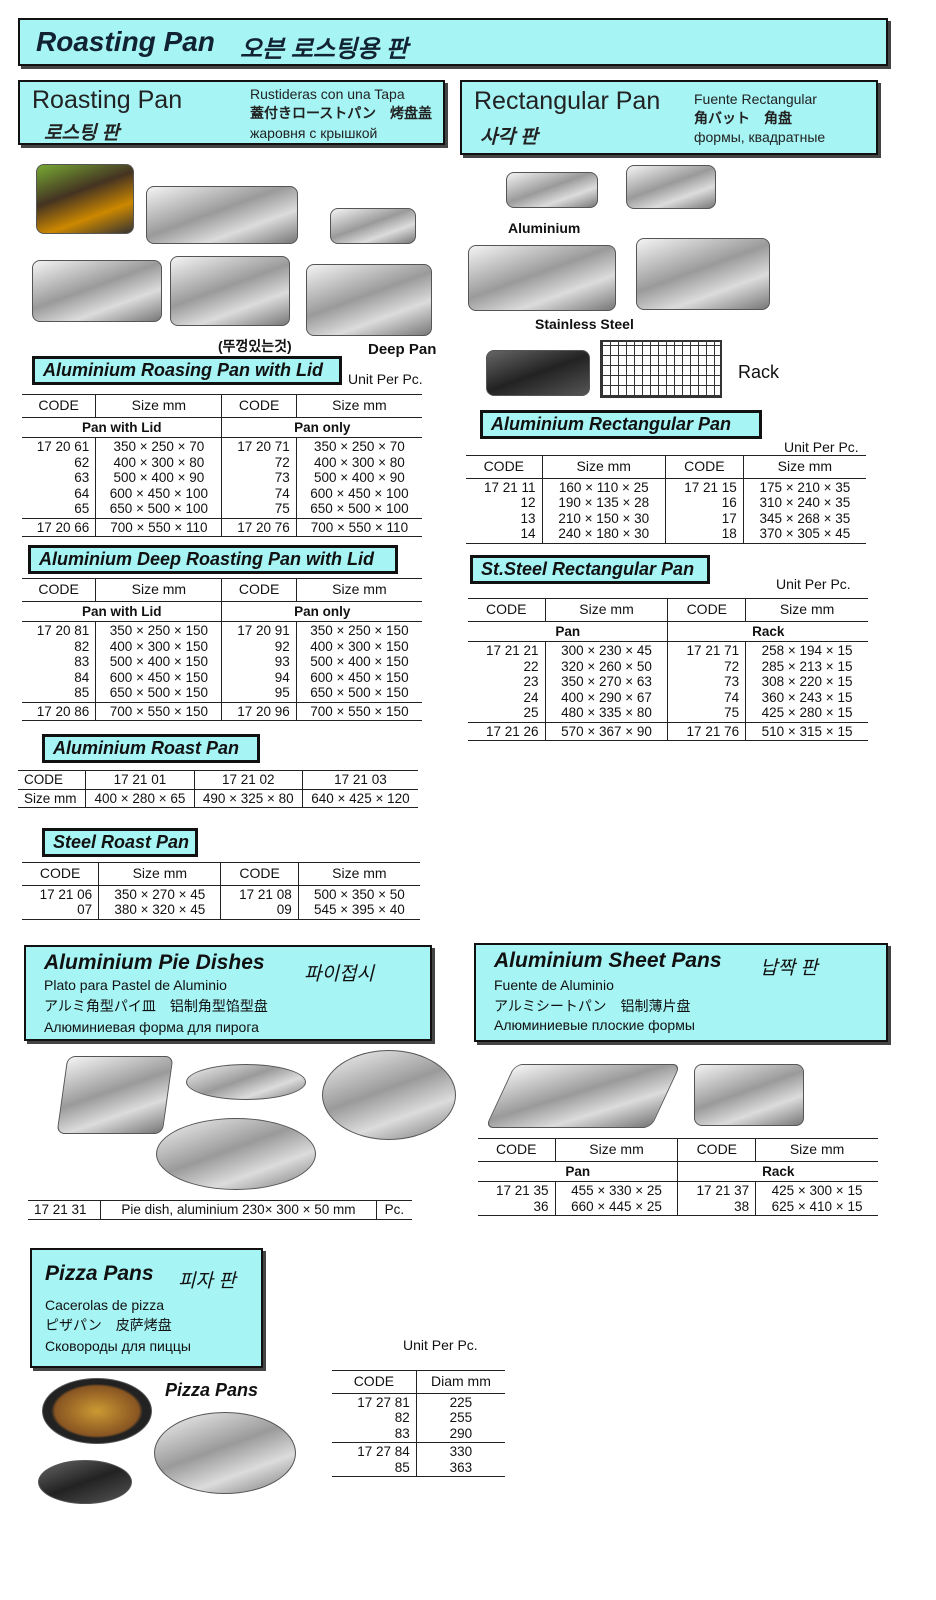  I want to click on box-es: Fuente de Aluminio, so click(554, 985).